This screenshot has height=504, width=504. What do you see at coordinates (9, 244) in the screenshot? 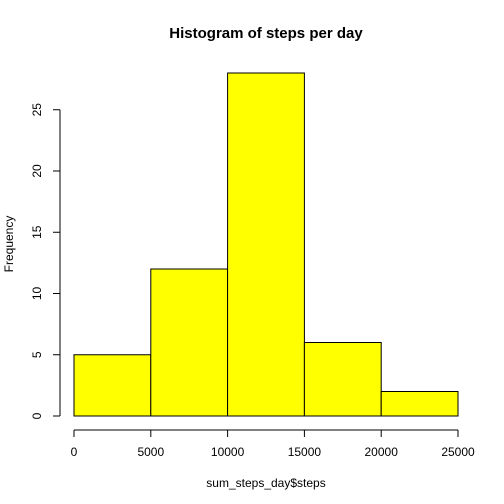
I see `y-axis-label: Frequency` at bounding box center [9, 244].